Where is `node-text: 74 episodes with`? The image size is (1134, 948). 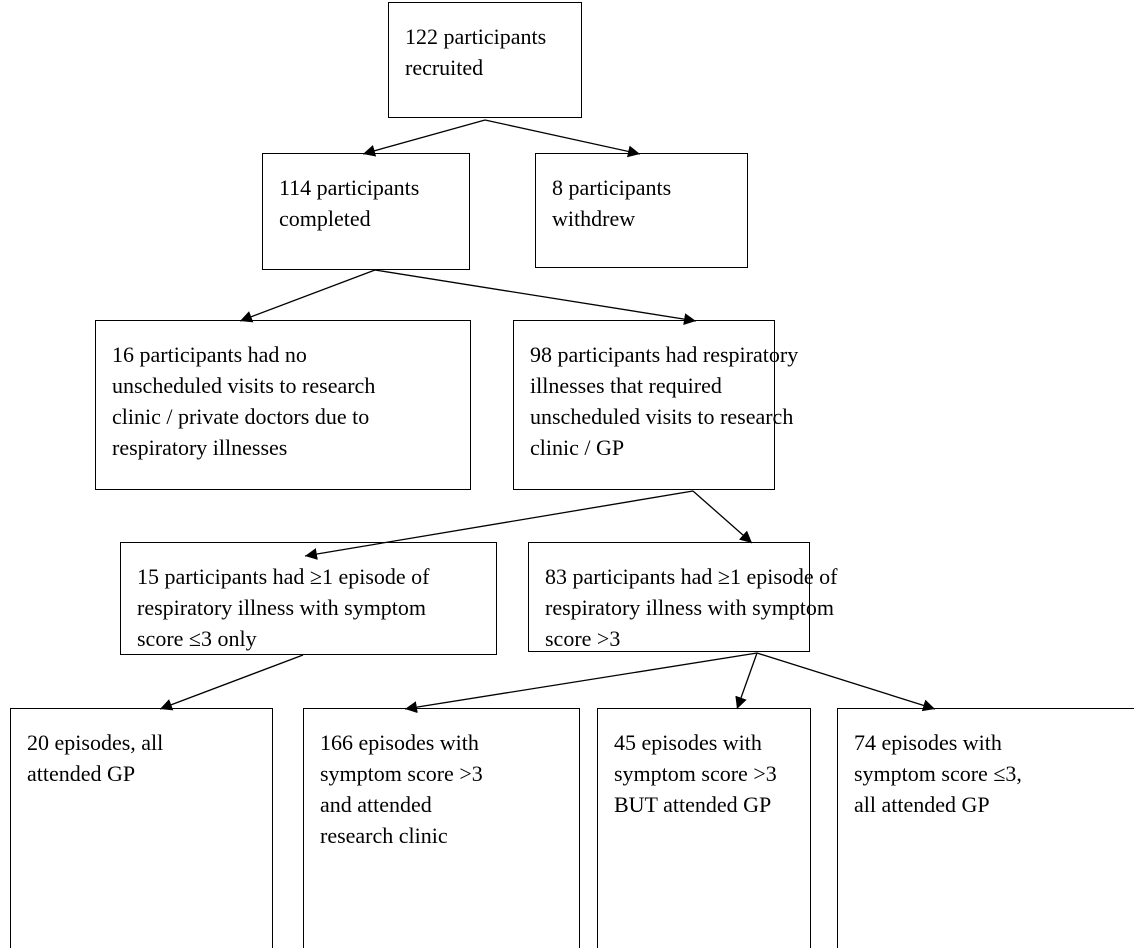 node-text: 74 episodes with is located at coordinates (928, 742).